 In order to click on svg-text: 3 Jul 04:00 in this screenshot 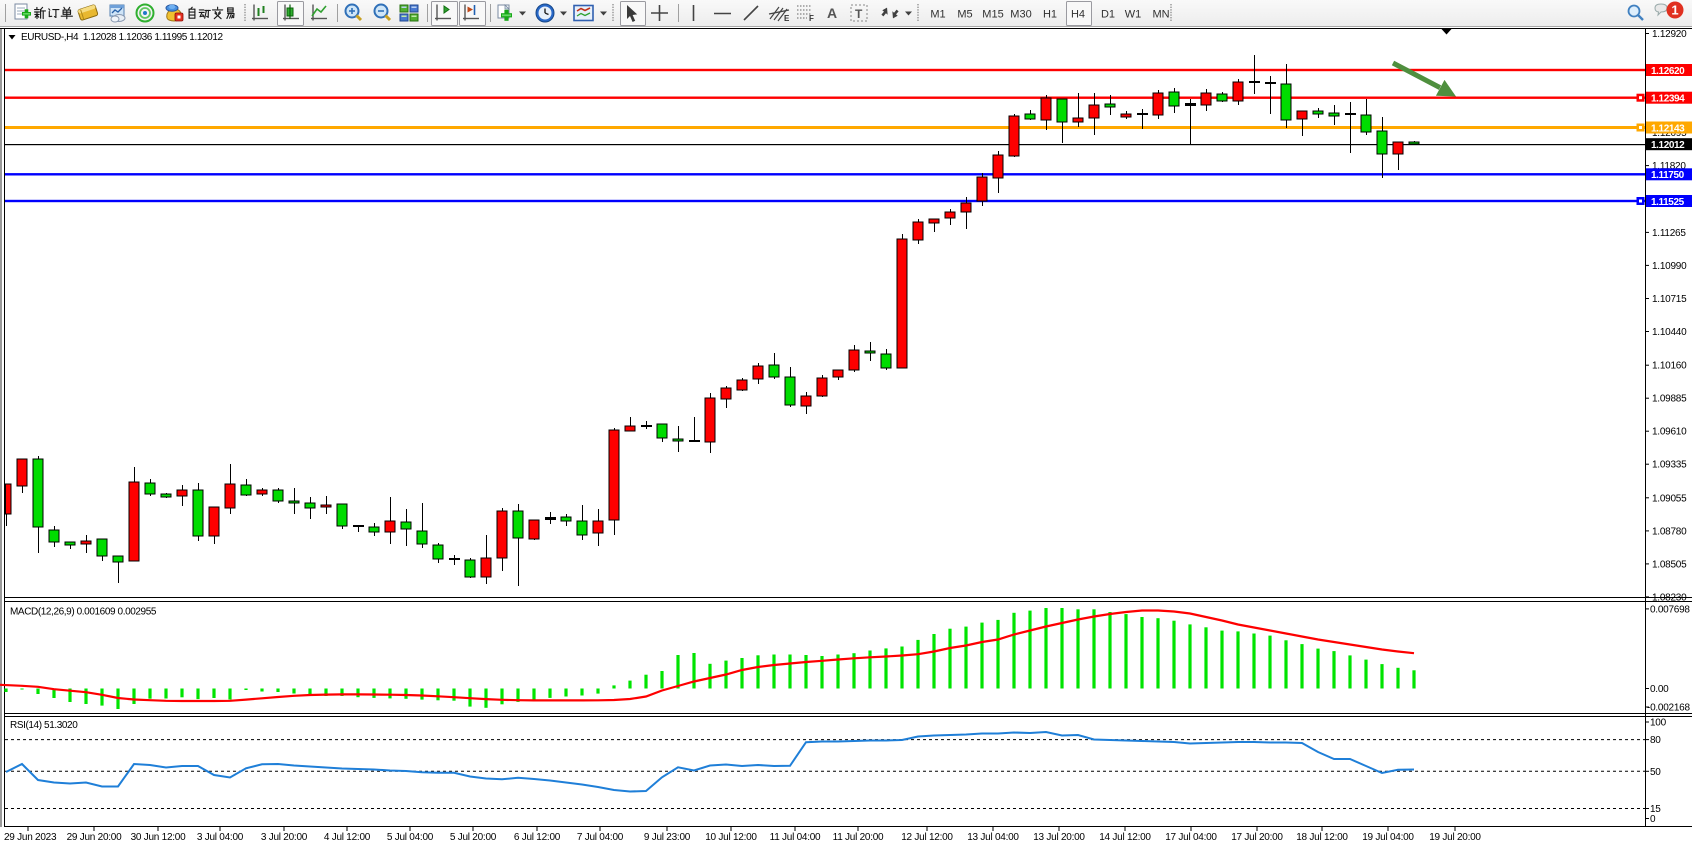, I will do `click(220, 837)`.